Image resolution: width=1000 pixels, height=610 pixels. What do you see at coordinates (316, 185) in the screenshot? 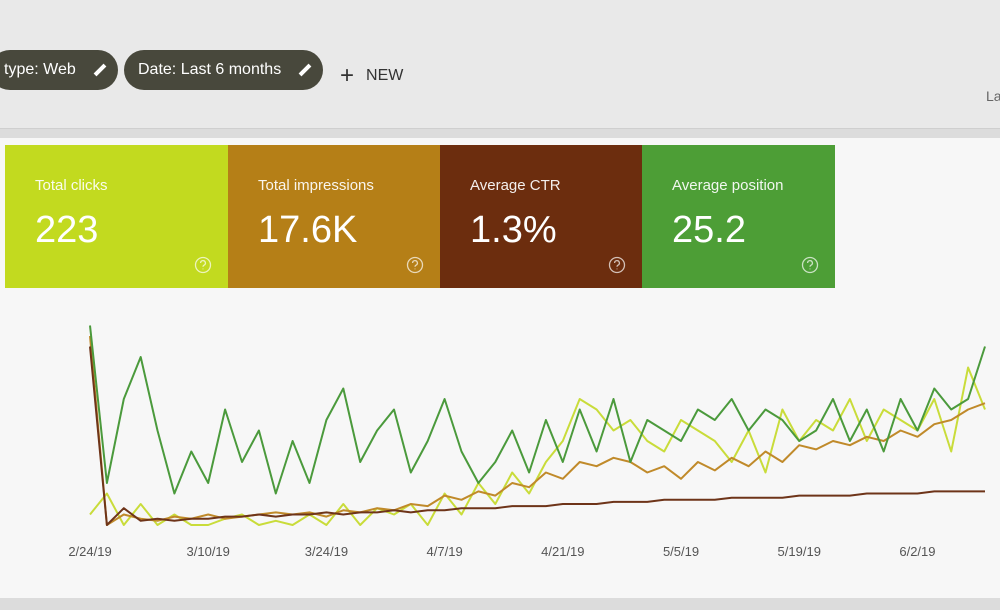
I see `metric-label: Total impressions` at bounding box center [316, 185].